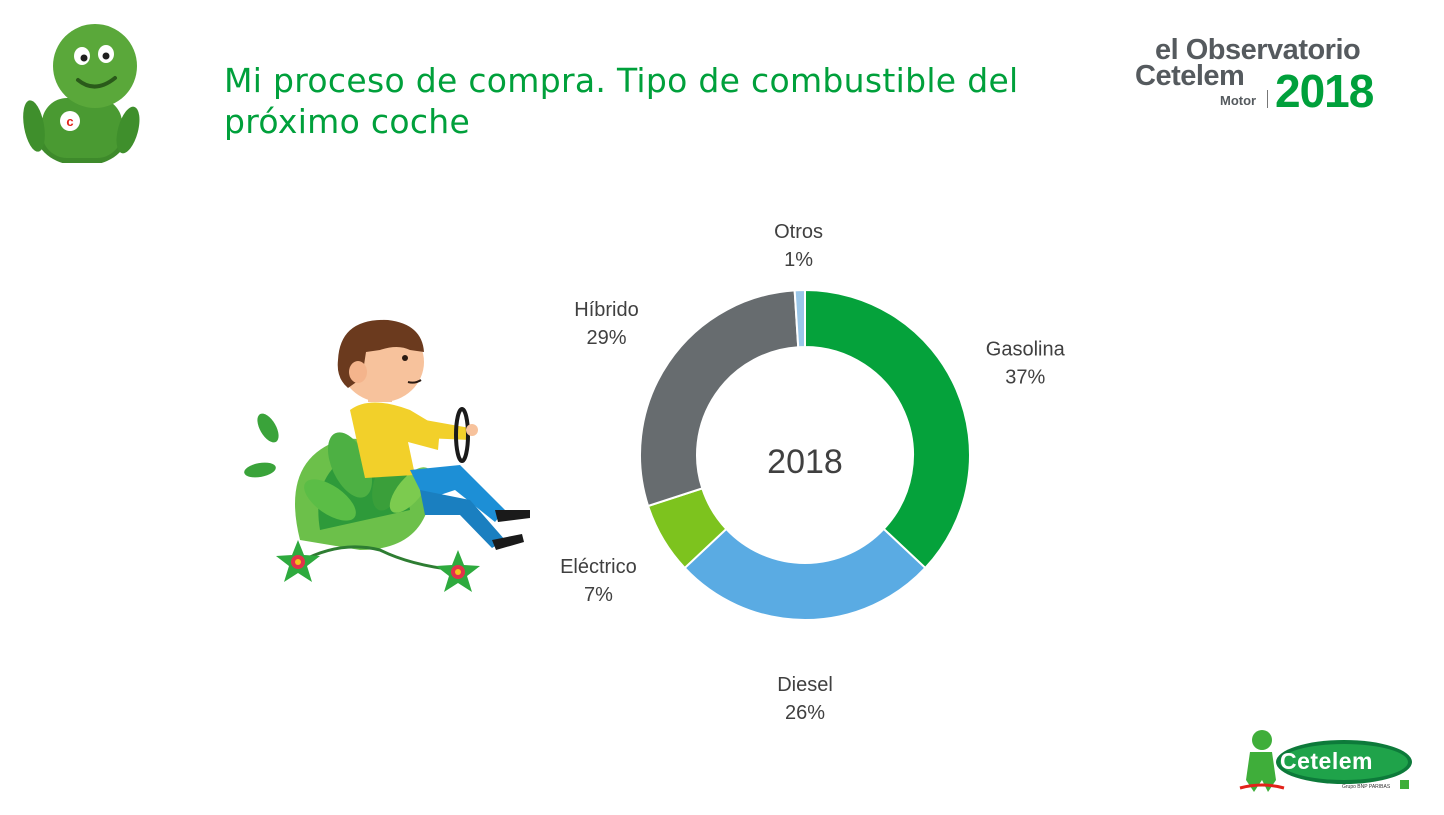 Image resolution: width=1444 pixels, height=815 pixels. What do you see at coordinates (805, 711) in the screenshot?
I see `slice-value-diesel: 26%` at bounding box center [805, 711].